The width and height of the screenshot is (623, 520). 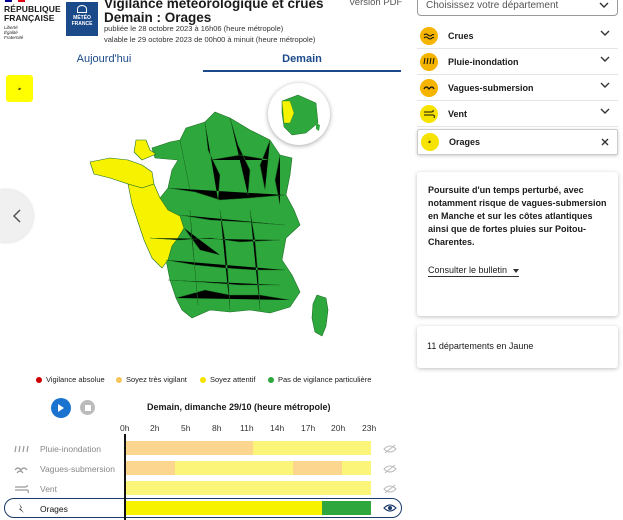 I want to click on legend-soyez-attentif: Soyez attentif, so click(x=227, y=379).